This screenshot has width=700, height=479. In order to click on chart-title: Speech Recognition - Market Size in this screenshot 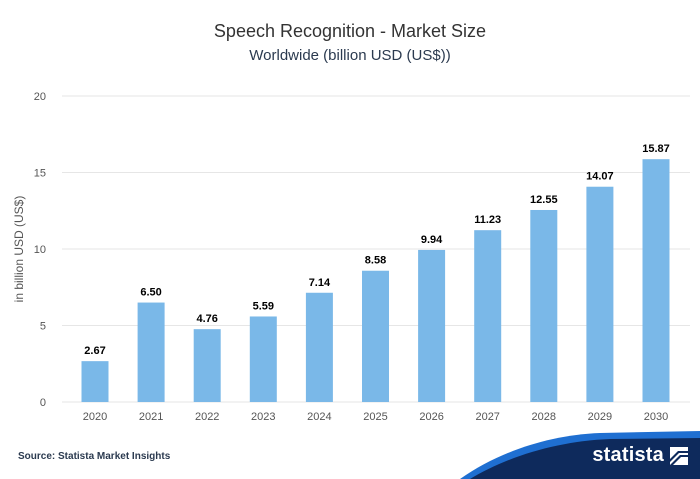, I will do `click(350, 31)`.